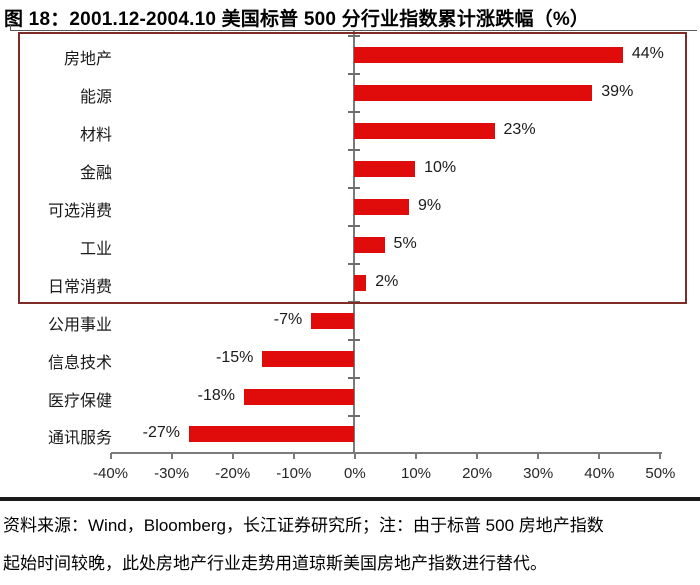 The width and height of the screenshot is (700, 585). Describe the element at coordinates (294, 473) in the screenshot. I see `value-axis-tick-label: -10%` at that location.